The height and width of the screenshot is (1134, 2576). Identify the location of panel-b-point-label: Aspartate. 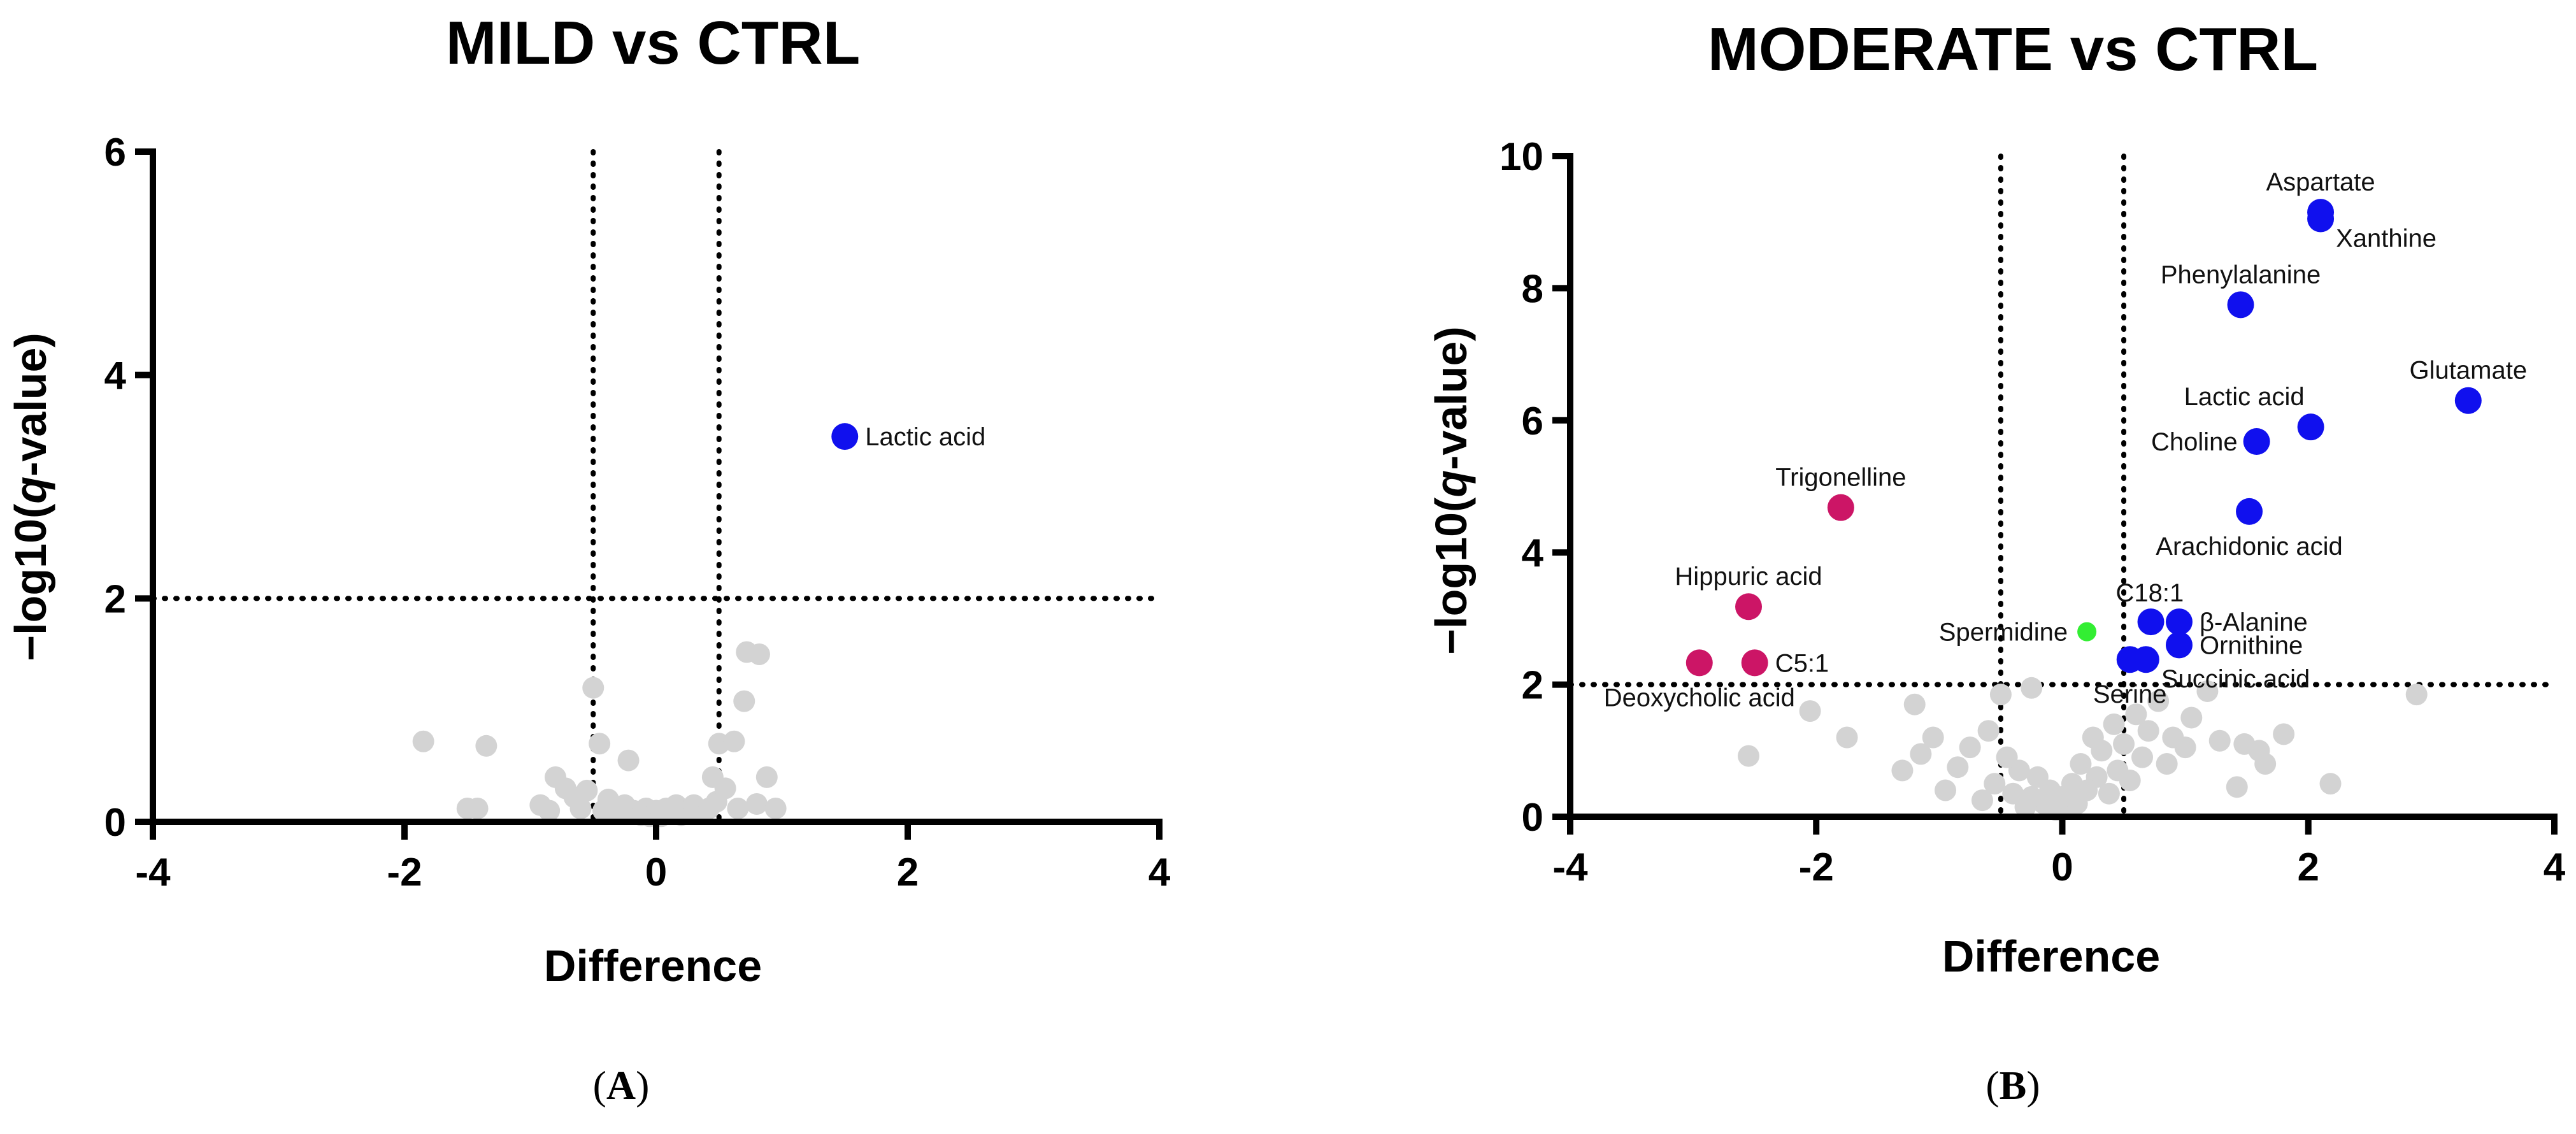
(2321, 182).